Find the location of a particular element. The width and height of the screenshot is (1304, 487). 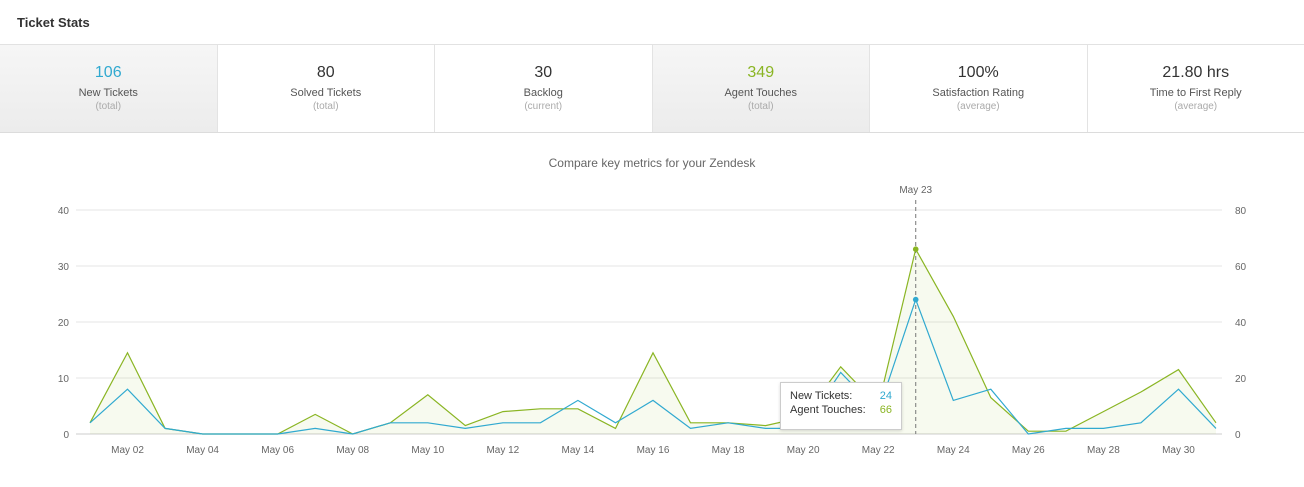

y-right-tick-label: 80 is located at coordinates (1241, 211).